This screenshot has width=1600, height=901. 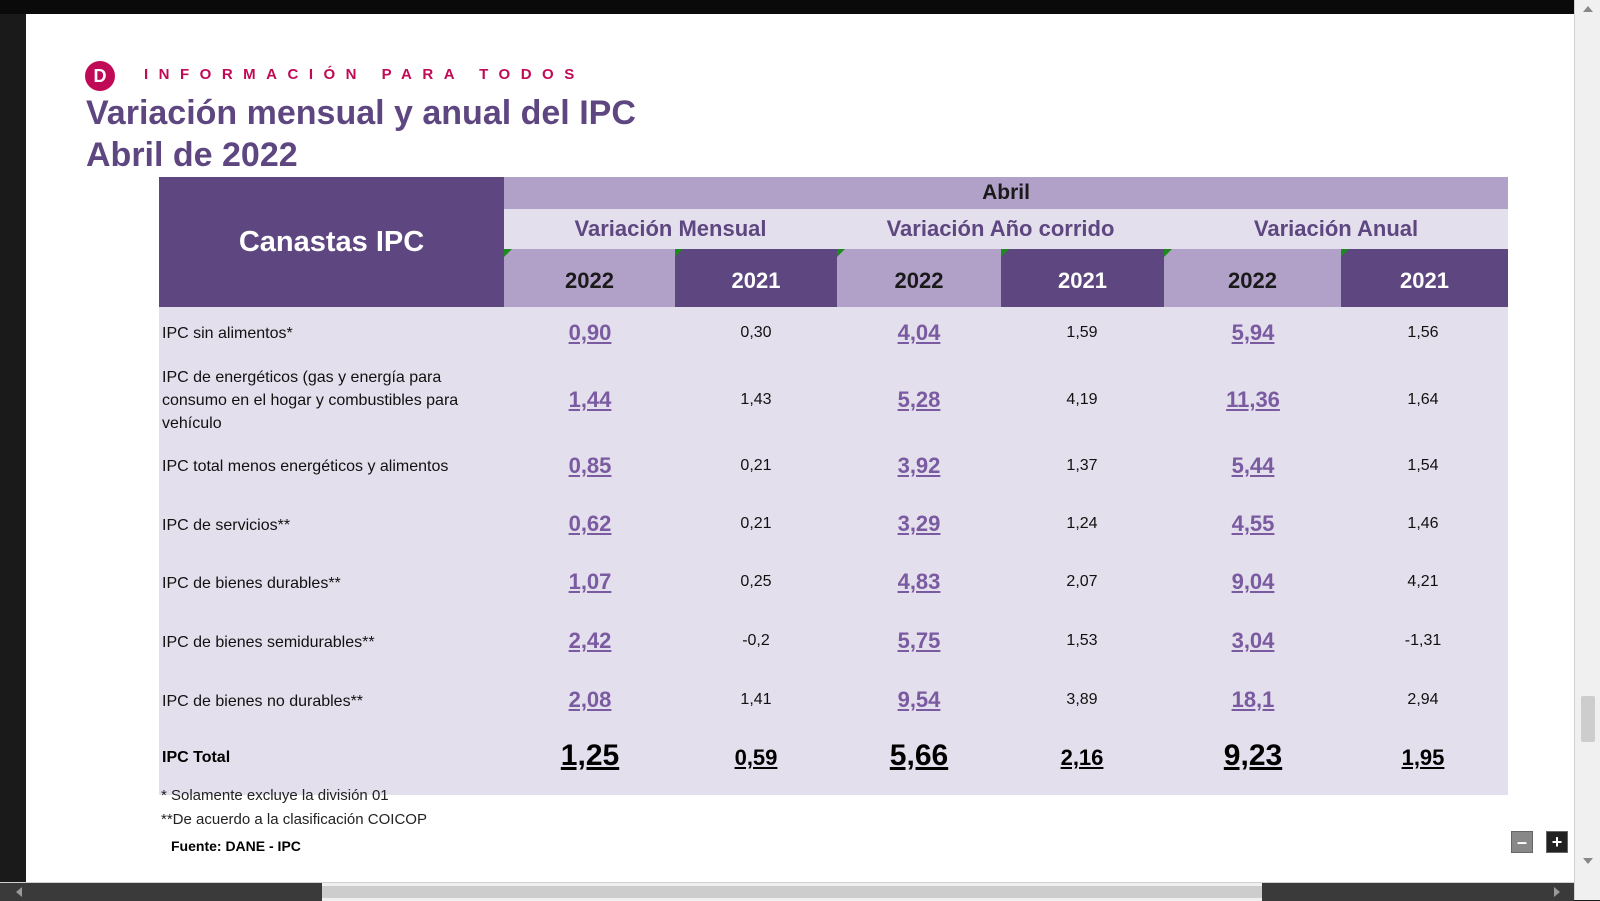 I want to click on value-link: 5,44, so click(x=1253, y=465).